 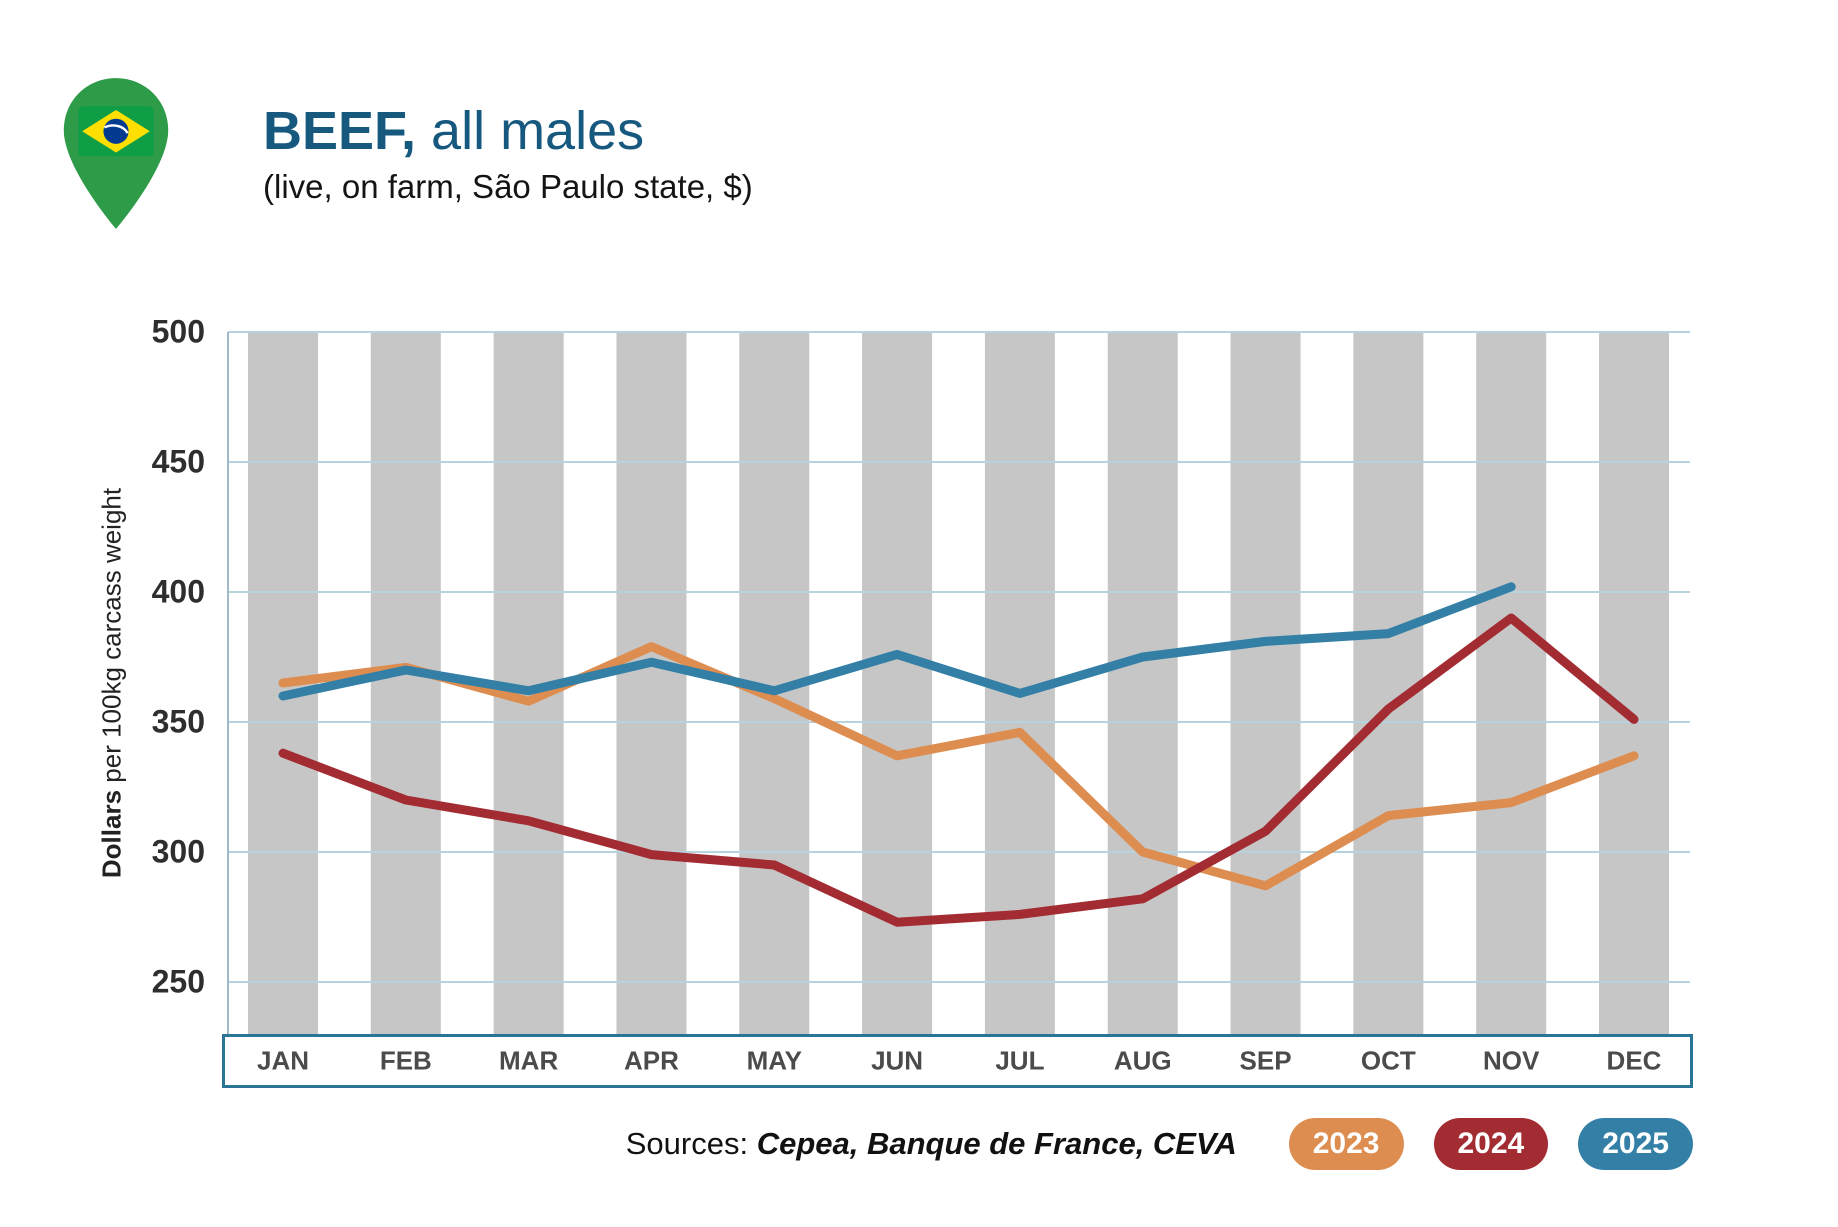 I want to click on legend-pill-2024: 2024, so click(x=1491, y=1144).